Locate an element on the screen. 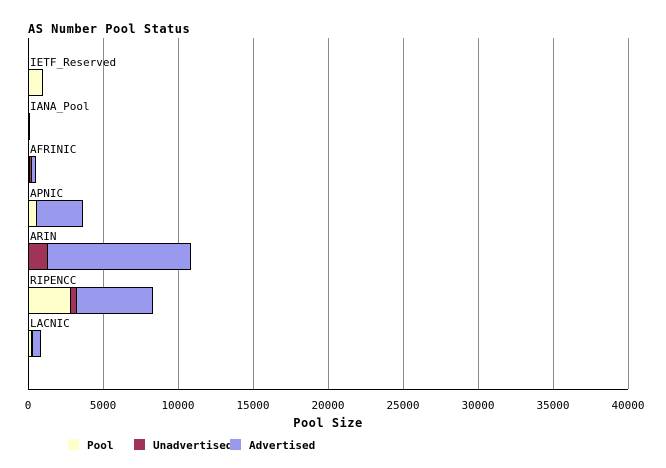 This screenshot has width=666, height=468. x-axis-title: Pool Size is located at coordinates (328, 423).